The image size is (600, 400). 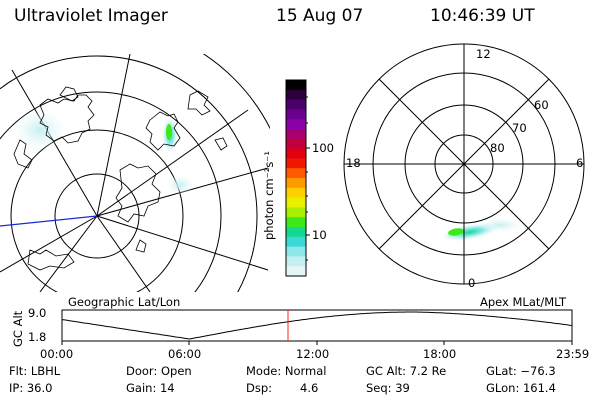 What do you see at coordinates (319, 235) in the screenshot?
I see `colorbar-tick-10: 10` at bounding box center [319, 235].